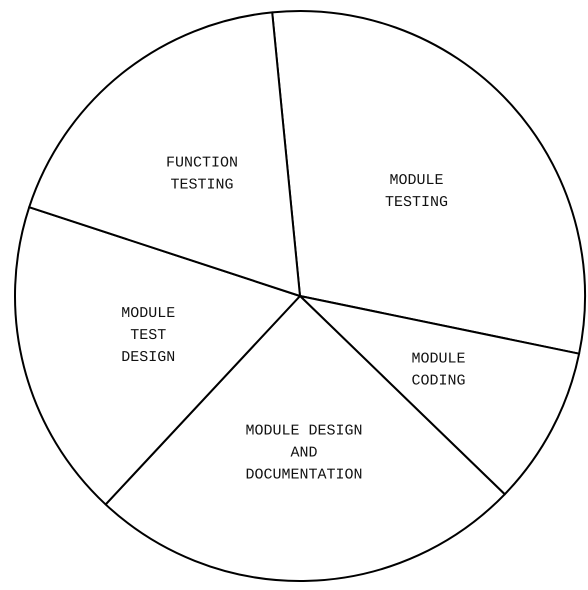 The width and height of the screenshot is (588, 590). Describe the element at coordinates (148, 335) in the screenshot. I see `slice-label: MODULE TEST DESIGN` at that location.